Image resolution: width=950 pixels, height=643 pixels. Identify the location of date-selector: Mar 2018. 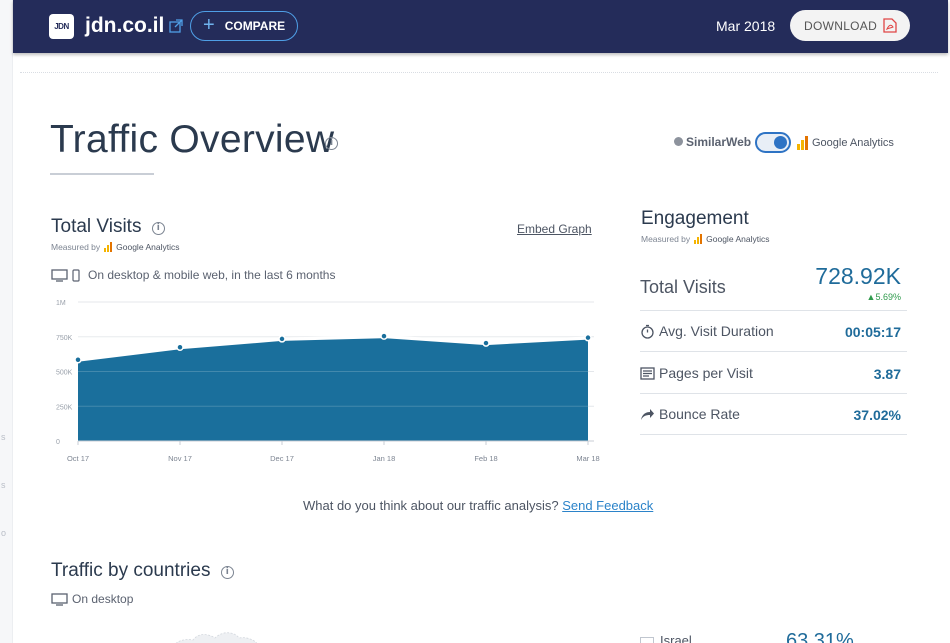
(746, 26).